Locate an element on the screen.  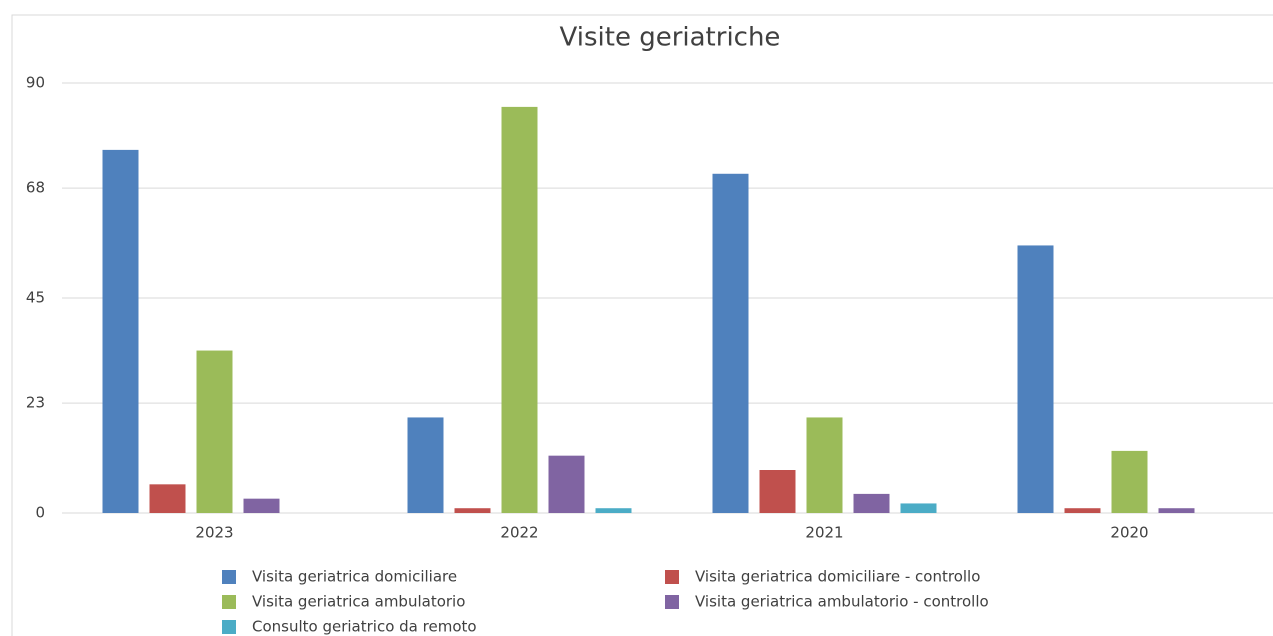
y-tick-label: 0 is located at coordinates (40, 513).